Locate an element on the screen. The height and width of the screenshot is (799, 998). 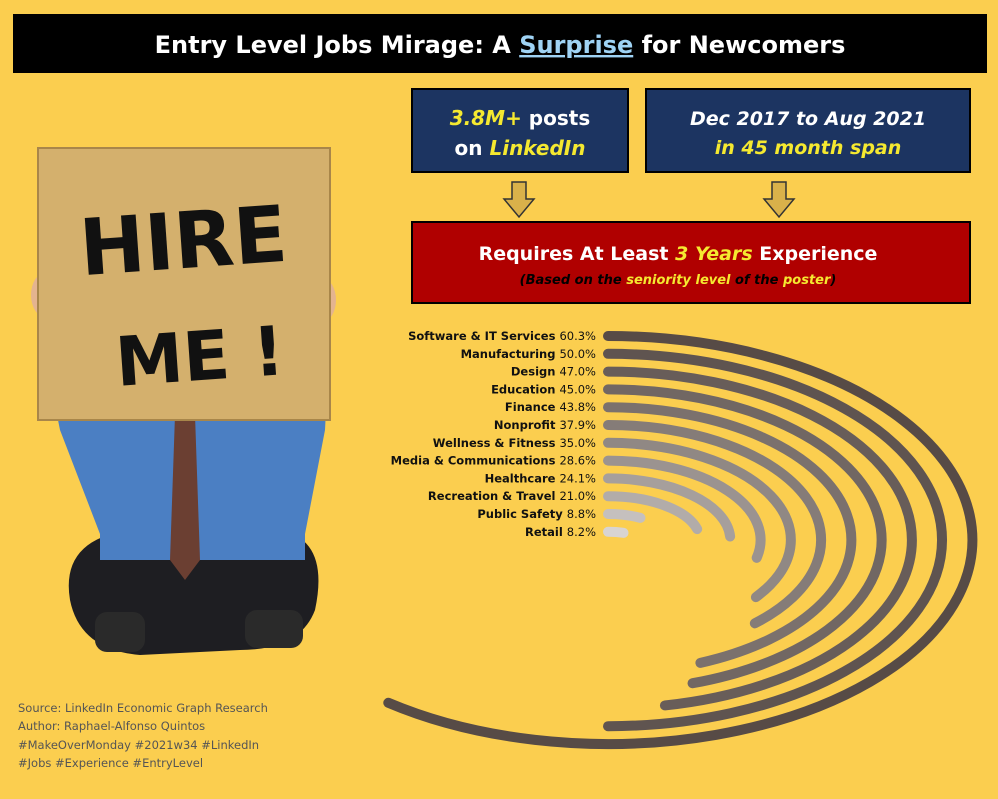
value-label: 8.2% is located at coordinates (581, 531).